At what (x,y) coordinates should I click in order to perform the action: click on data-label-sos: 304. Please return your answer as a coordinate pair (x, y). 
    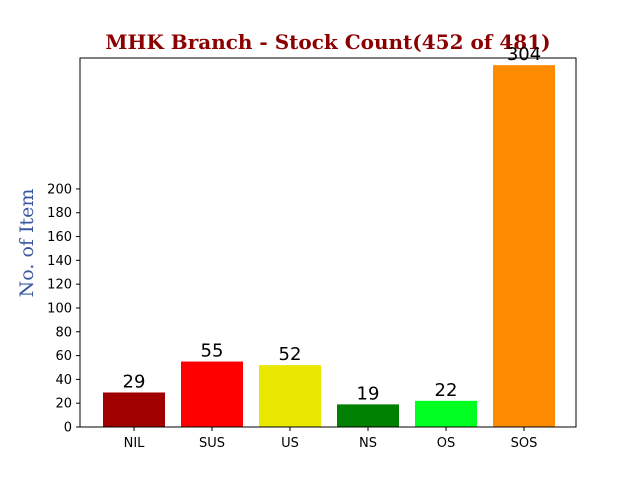
    Looking at the image, I should click on (524, 54).